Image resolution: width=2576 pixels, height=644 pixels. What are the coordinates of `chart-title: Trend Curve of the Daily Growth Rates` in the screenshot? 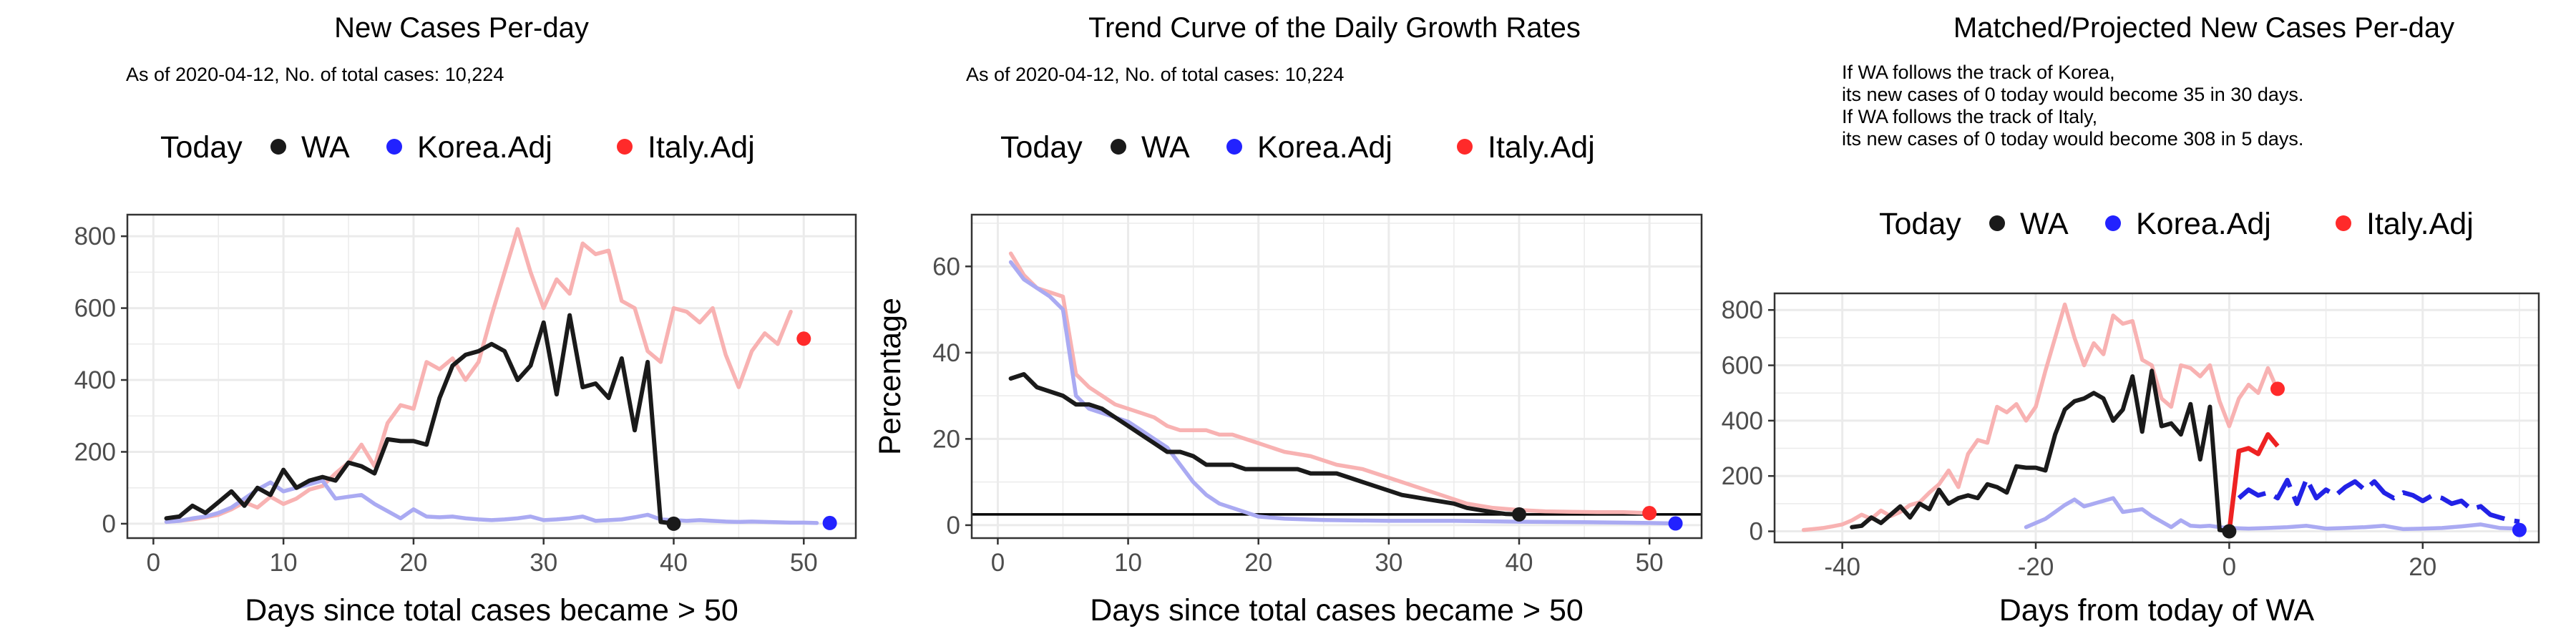 It's located at (1334, 28).